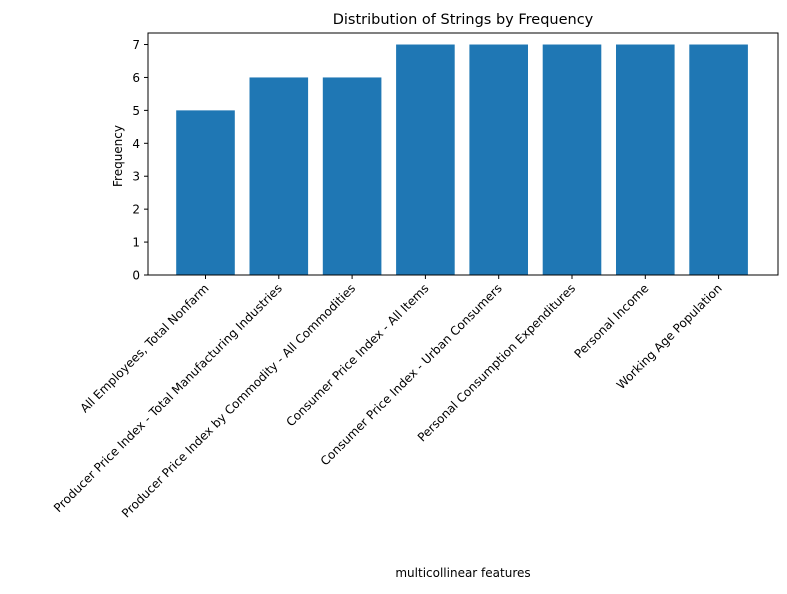  What do you see at coordinates (136, 276) in the screenshot?
I see `y-tick-label: 0` at bounding box center [136, 276].